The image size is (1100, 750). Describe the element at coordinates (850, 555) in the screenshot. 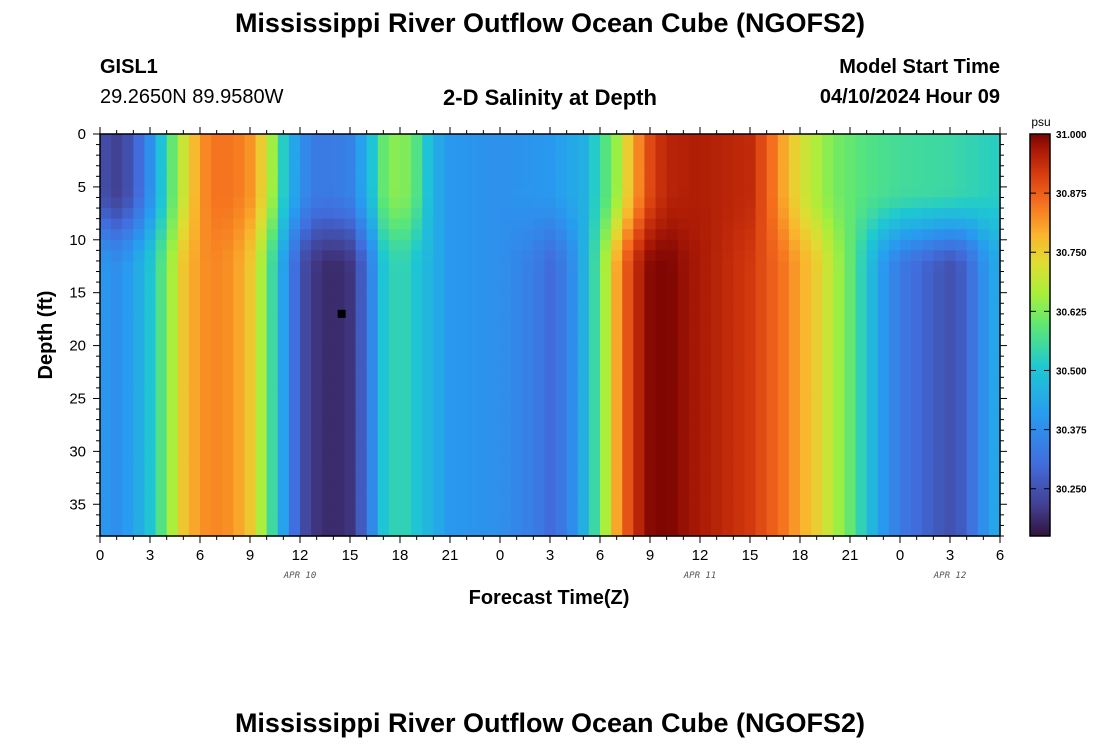

I see `x-tick-label: 21` at that location.